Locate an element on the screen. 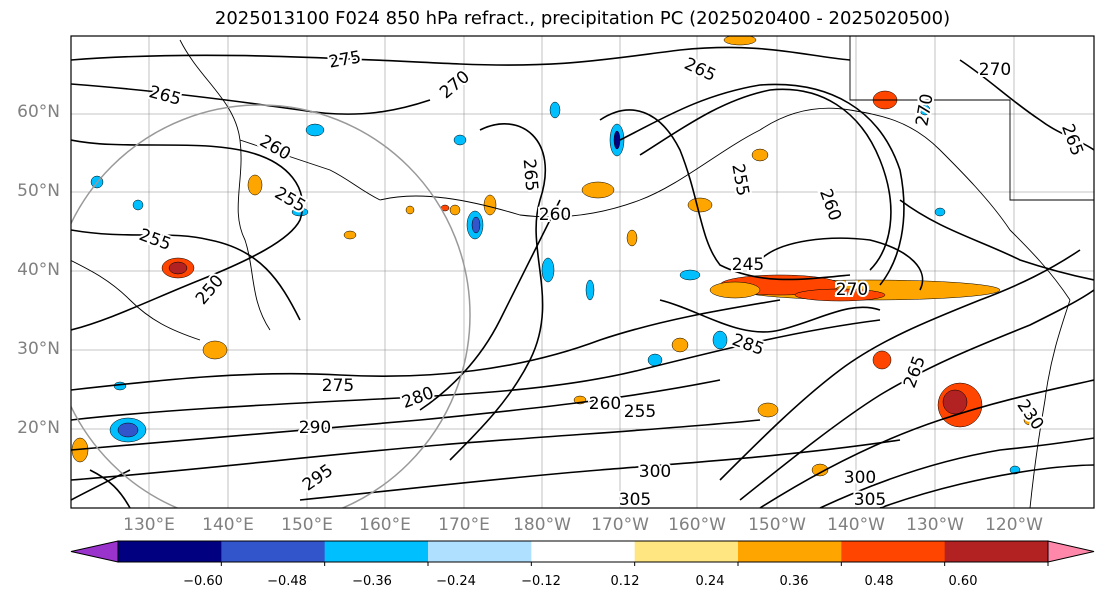 The width and height of the screenshot is (1105, 601). colorbar-tick-label: −0.12 is located at coordinates (541, 581).